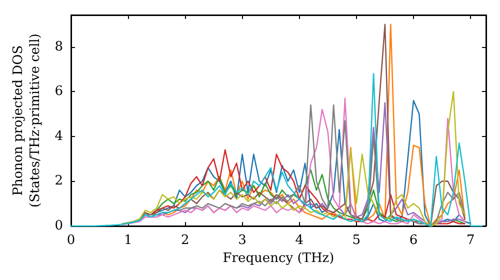  Describe the element at coordinates (299, 240) in the screenshot. I see `x-tick-label: 4` at that location.